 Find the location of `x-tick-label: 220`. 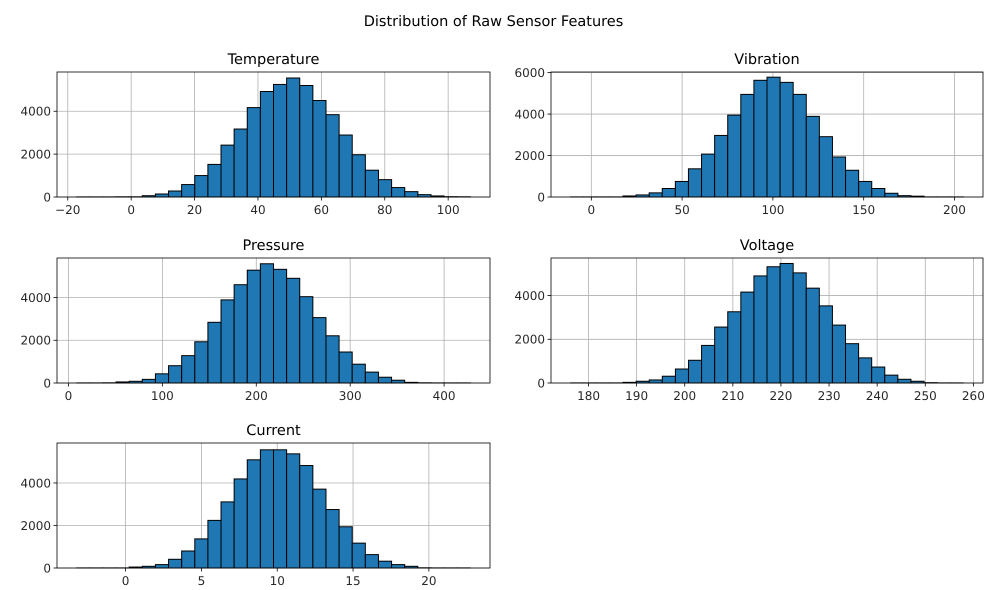

x-tick-label: 220 is located at coordinates (781, 396).